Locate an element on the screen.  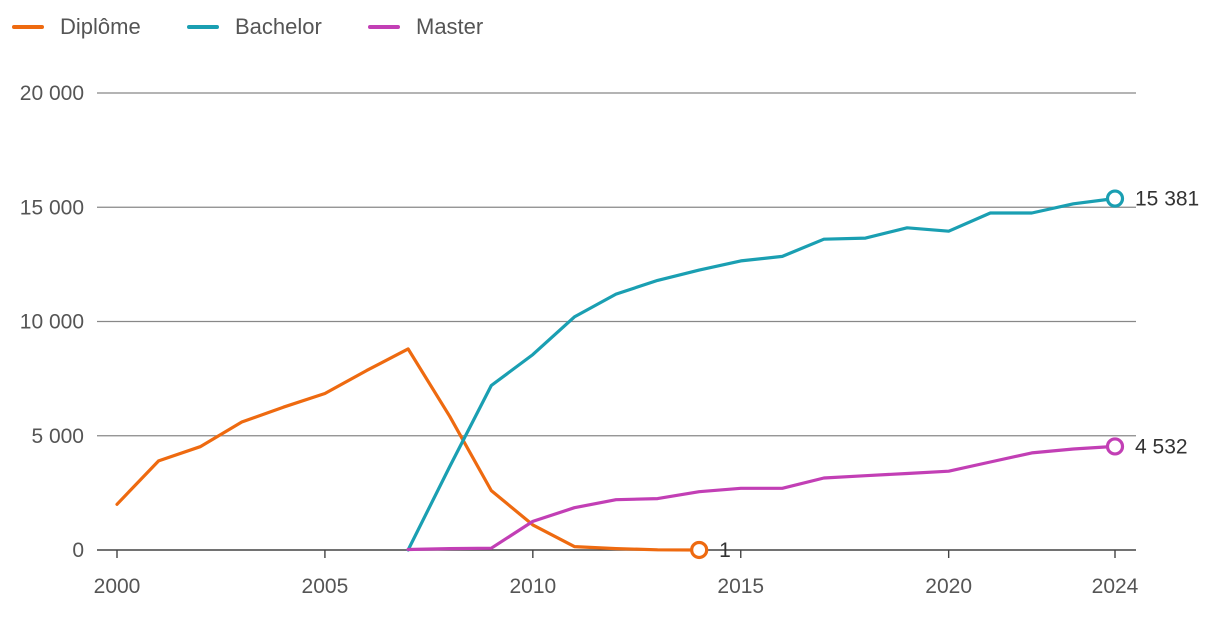
x-tick-label: 2020 is located at coordinates (948, 586).